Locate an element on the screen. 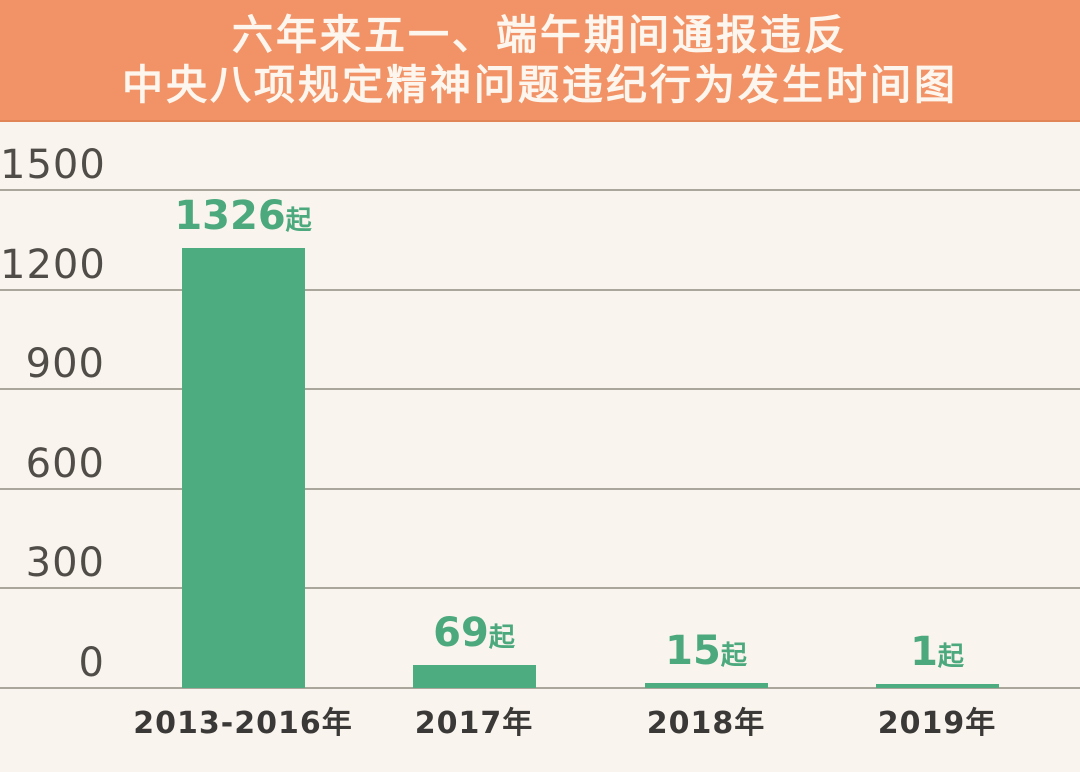 Image resolution: width=1080 pixels, height=772 pixels. bar-2019年 is located at coordinates (937, 686).